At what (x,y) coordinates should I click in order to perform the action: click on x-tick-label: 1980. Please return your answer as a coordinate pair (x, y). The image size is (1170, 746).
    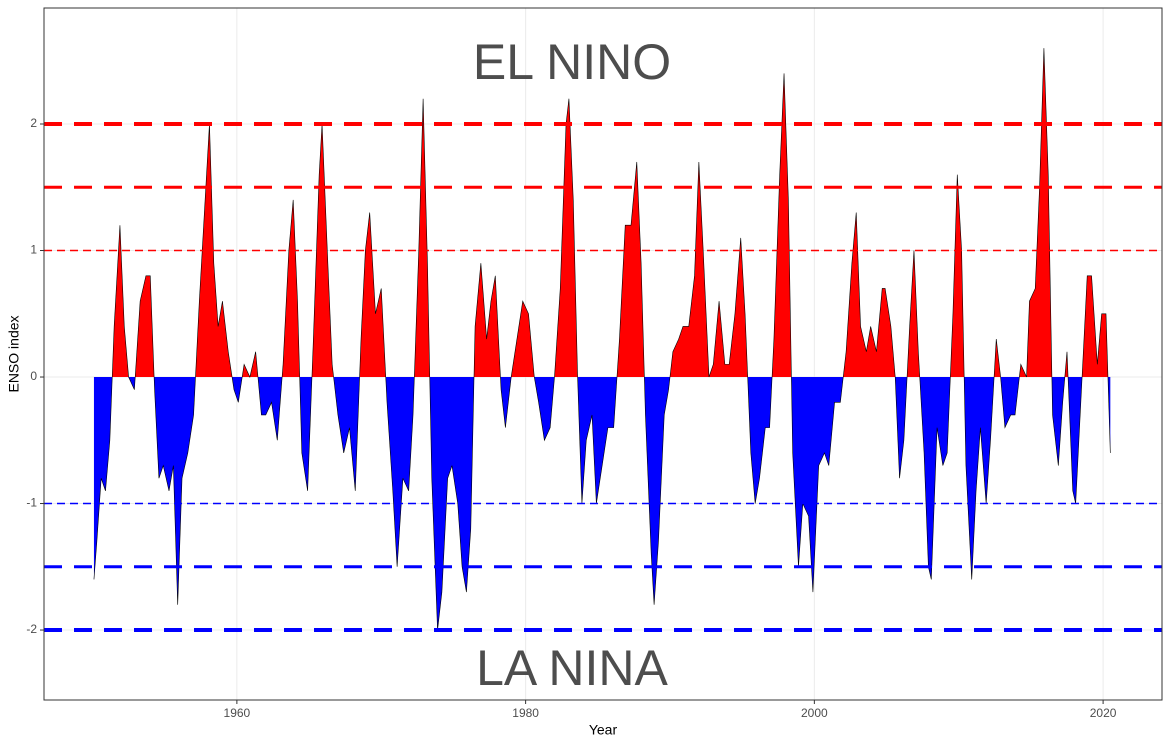
    Looking at the image, I should click on (525, 713).